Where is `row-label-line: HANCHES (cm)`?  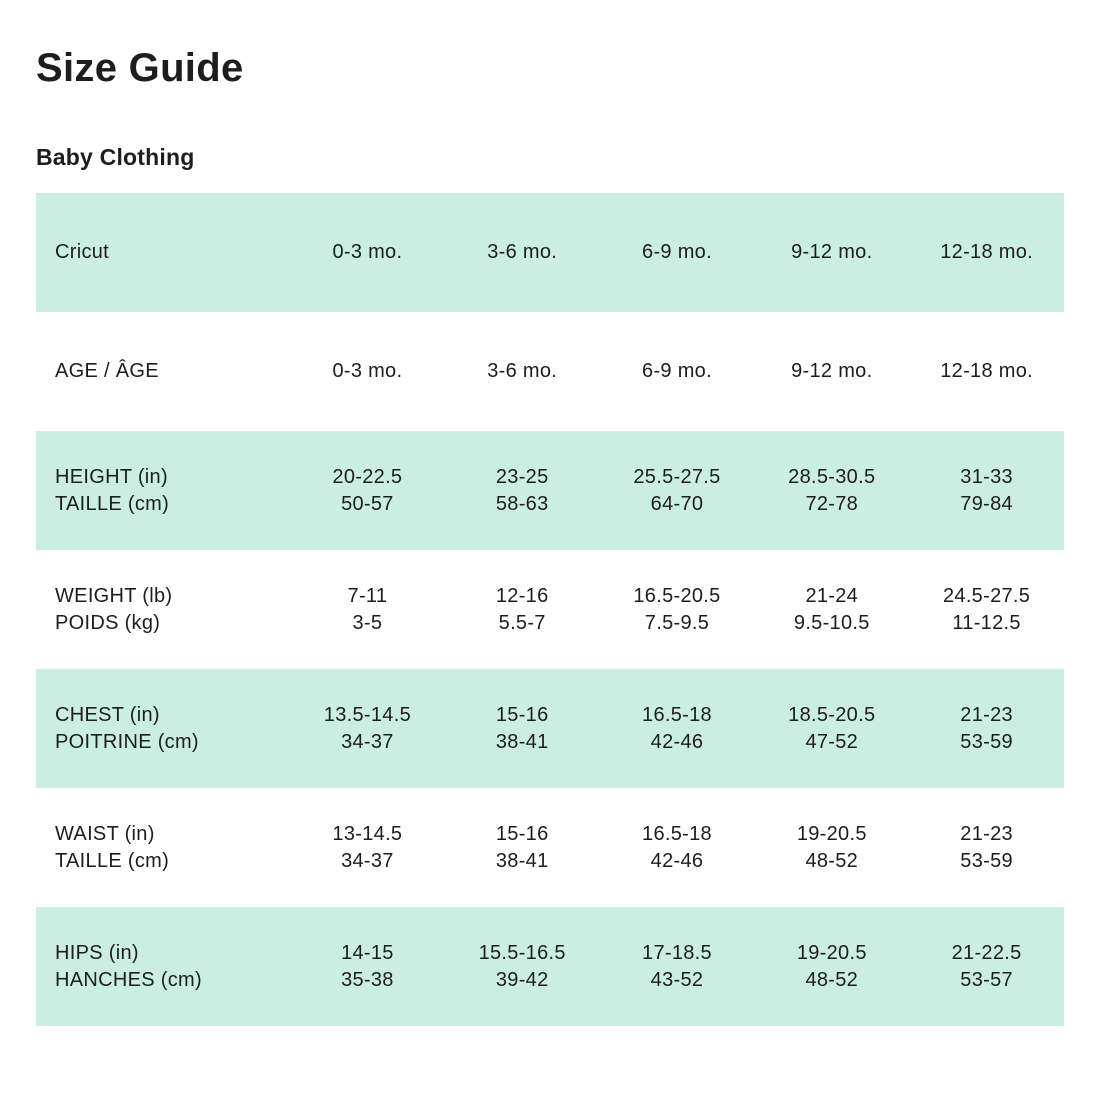
row-label-line: HANCHES (cm) is located at coordinates (128, 979).